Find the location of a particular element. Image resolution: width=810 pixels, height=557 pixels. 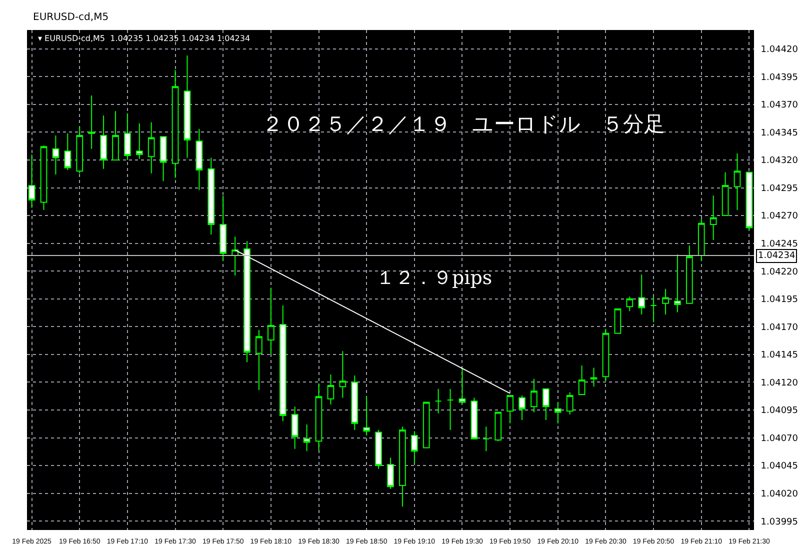

y-tick-label: 1.04145 is located at coordinates (779, 355).